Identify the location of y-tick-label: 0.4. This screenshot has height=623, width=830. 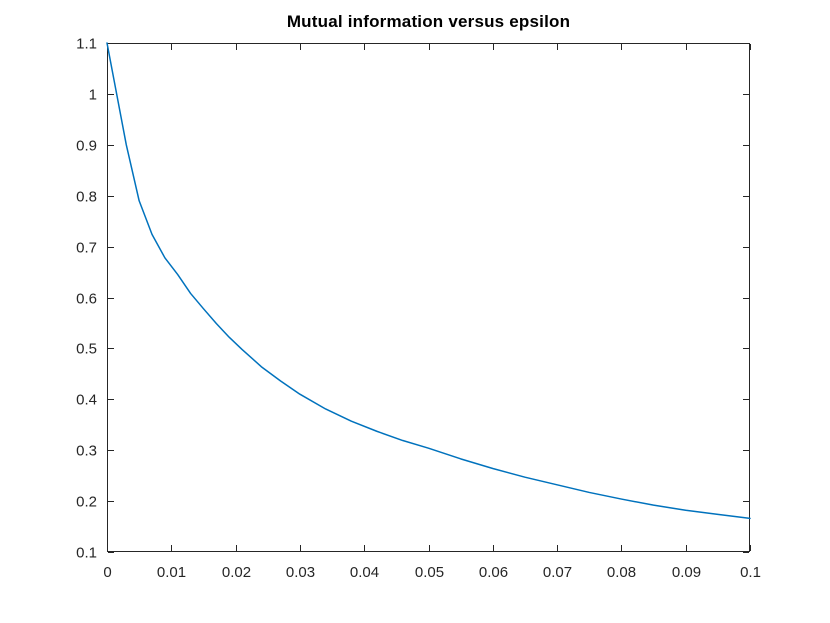
(86, 400).